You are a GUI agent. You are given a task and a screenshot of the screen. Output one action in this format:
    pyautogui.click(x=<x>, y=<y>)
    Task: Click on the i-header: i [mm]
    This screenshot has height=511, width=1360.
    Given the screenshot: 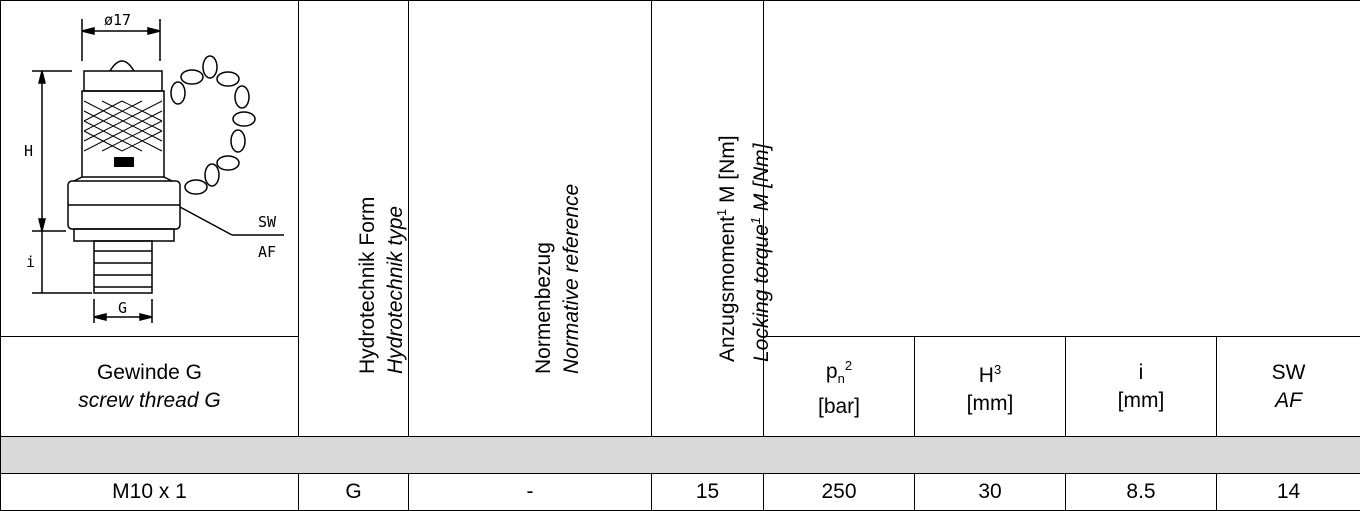 What is the action you would take?
    pyautogui.click(x=1141, y=387)
    